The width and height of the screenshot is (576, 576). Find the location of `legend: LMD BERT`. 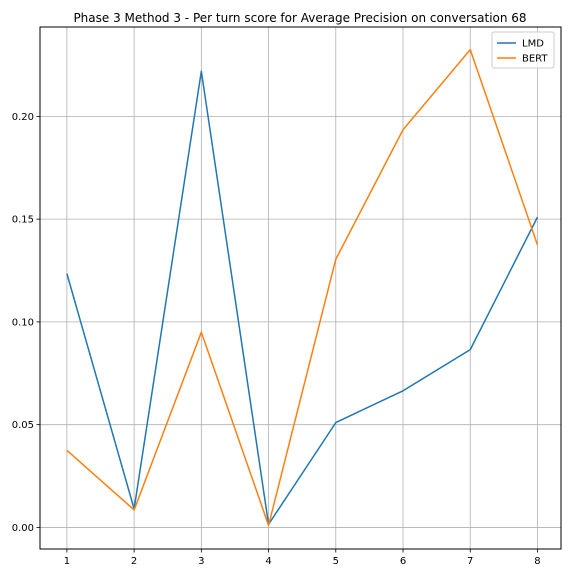

legend: LMD BERT is located at coordinates (523, 50).